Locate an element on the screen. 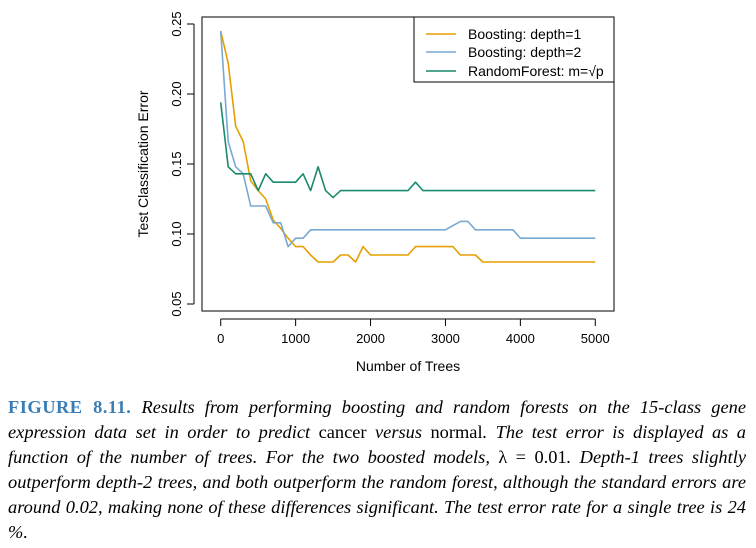  x-tick-label: 5000 is located at coordinates (595, 338).